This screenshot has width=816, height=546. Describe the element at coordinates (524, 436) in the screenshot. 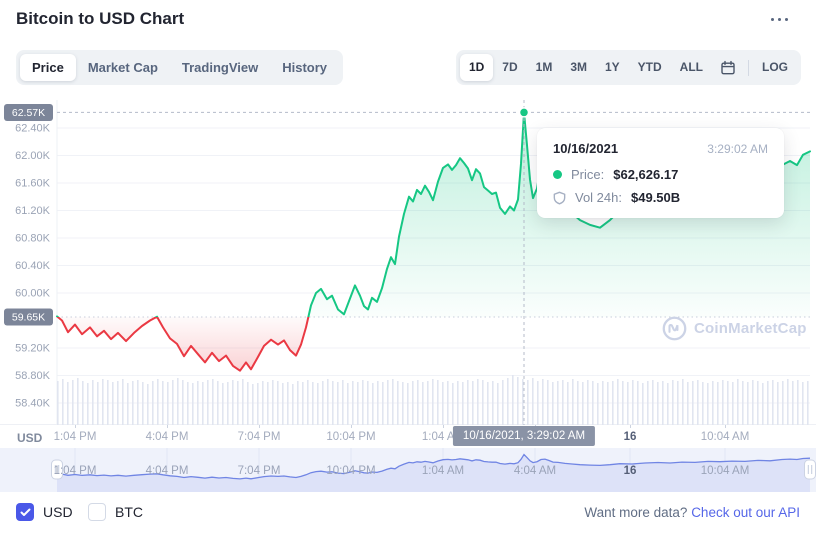

I see `crosshair-date-badge: 10/16/2021, 3:29:02 AM` at that location.